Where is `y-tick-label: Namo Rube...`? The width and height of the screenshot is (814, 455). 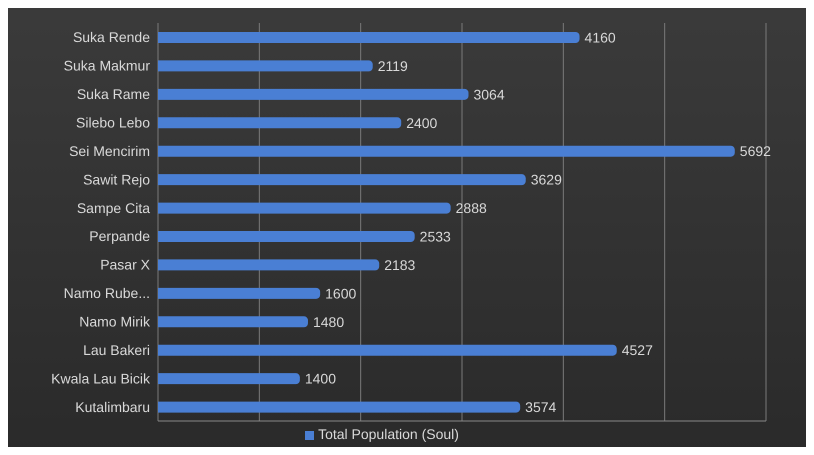
y-tick-label: Namo Rube... is located at coordinates (107, 293).